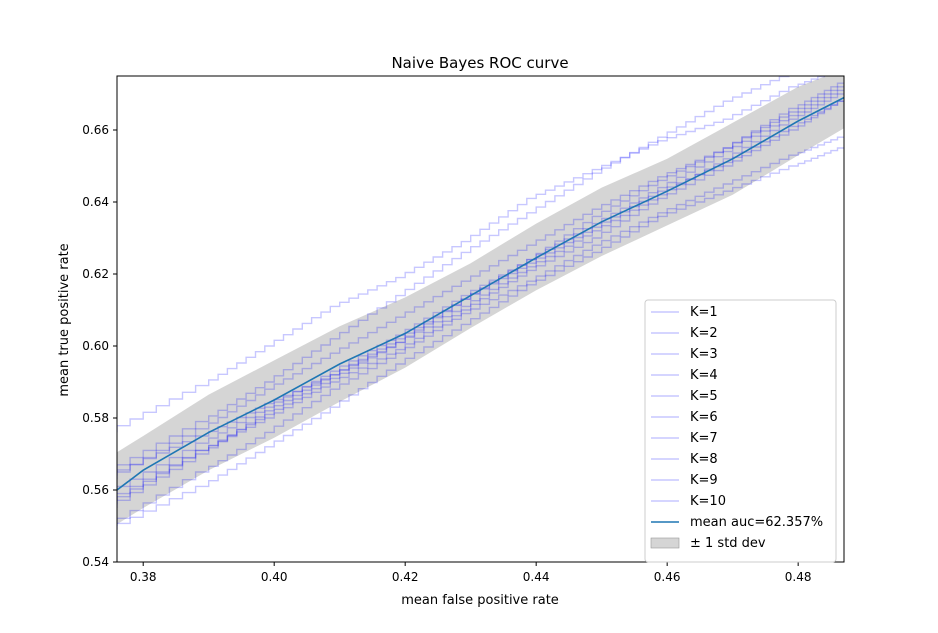 This screenshot has width=938, height=633. I want to click on y-tick-label: 0.64, so click(95, 202).